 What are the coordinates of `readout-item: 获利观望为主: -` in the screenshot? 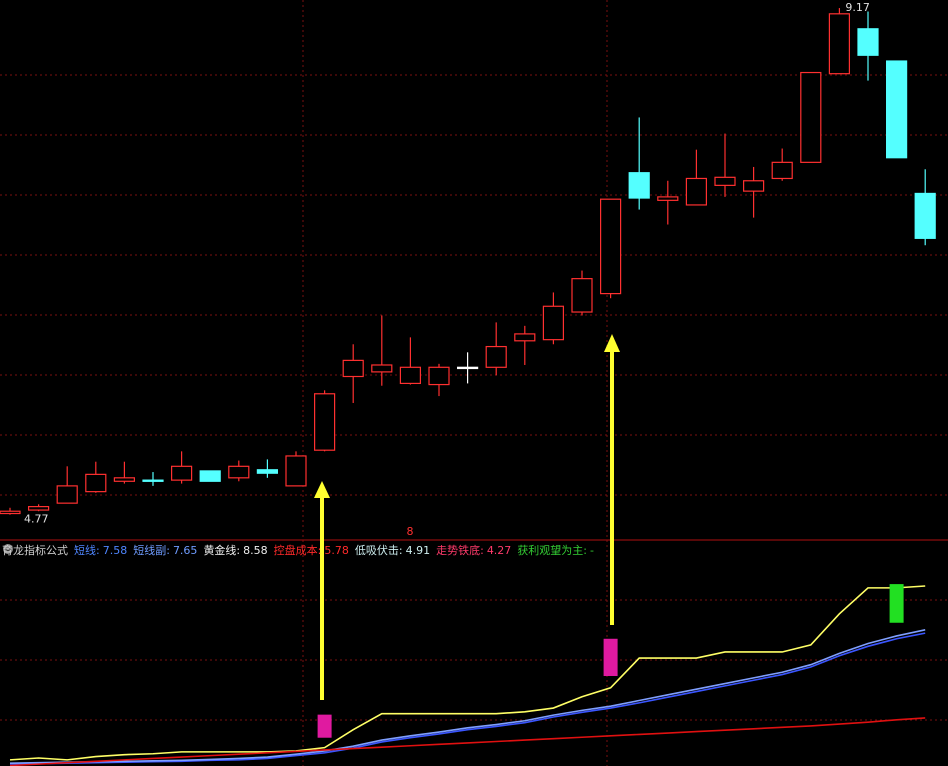 It's located at (555, 550).